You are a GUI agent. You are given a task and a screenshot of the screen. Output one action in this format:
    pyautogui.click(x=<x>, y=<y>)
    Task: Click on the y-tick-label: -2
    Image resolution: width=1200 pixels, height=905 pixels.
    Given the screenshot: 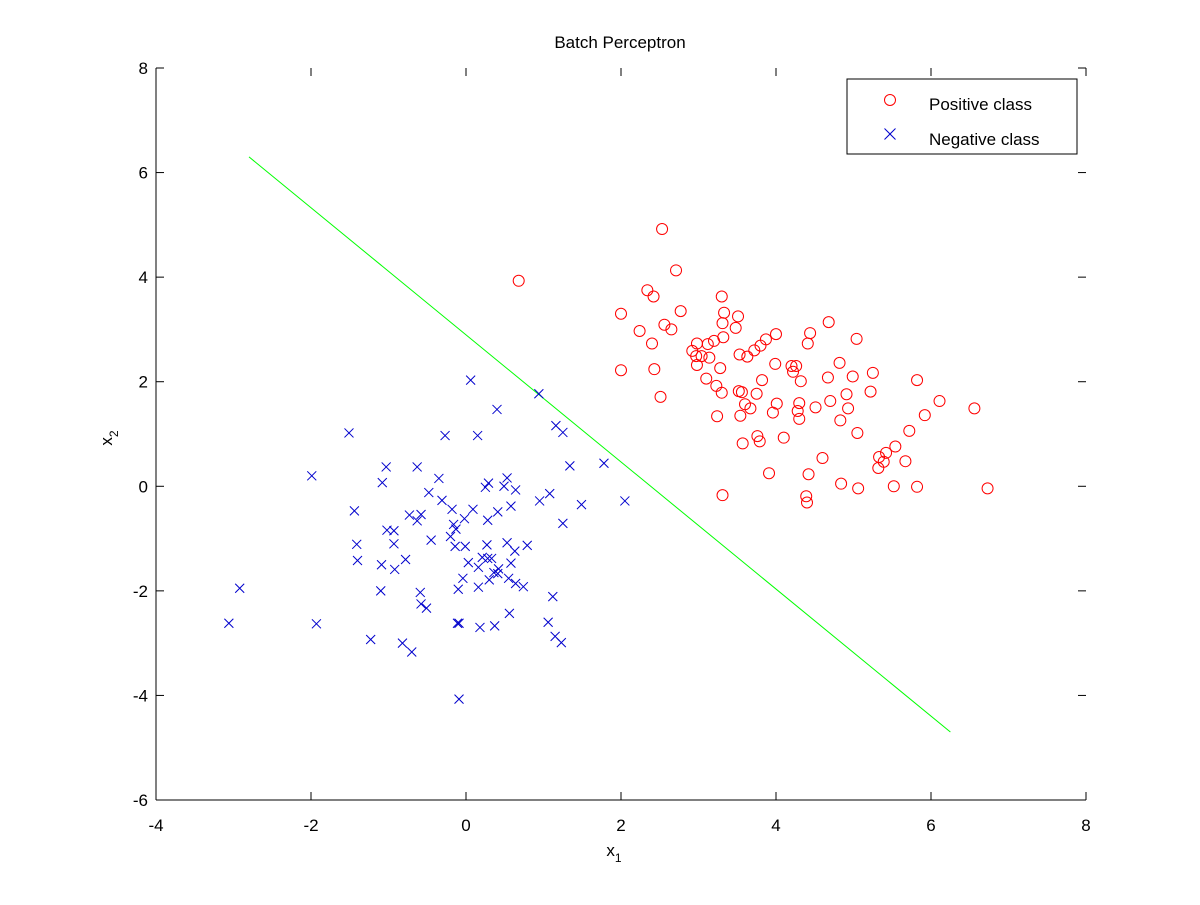 What is the action you would take?
    pyautogui.click(x=140, y=591)
    